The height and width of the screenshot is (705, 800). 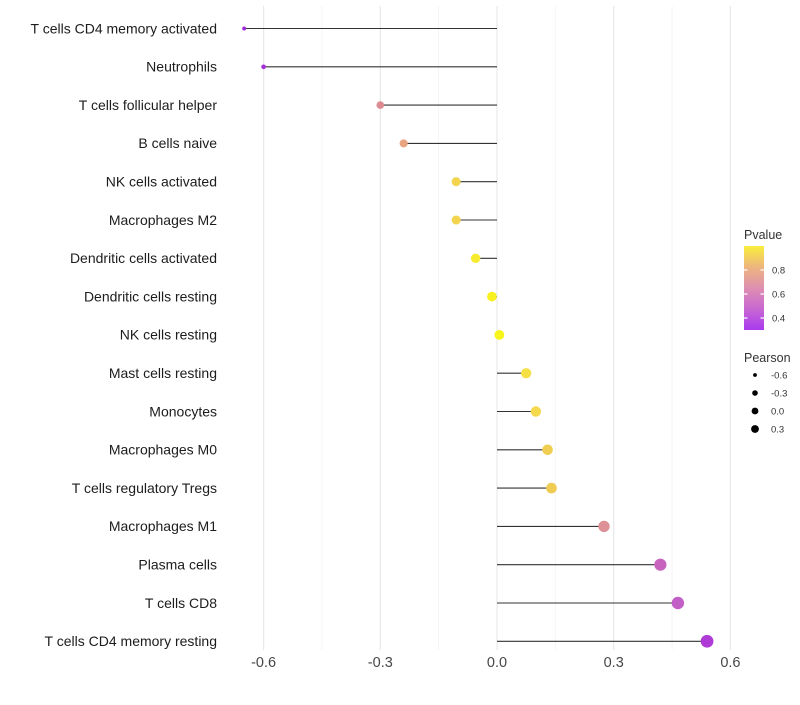 I want to click on category-label: Macrophages M0, so click(x=163, y=450).